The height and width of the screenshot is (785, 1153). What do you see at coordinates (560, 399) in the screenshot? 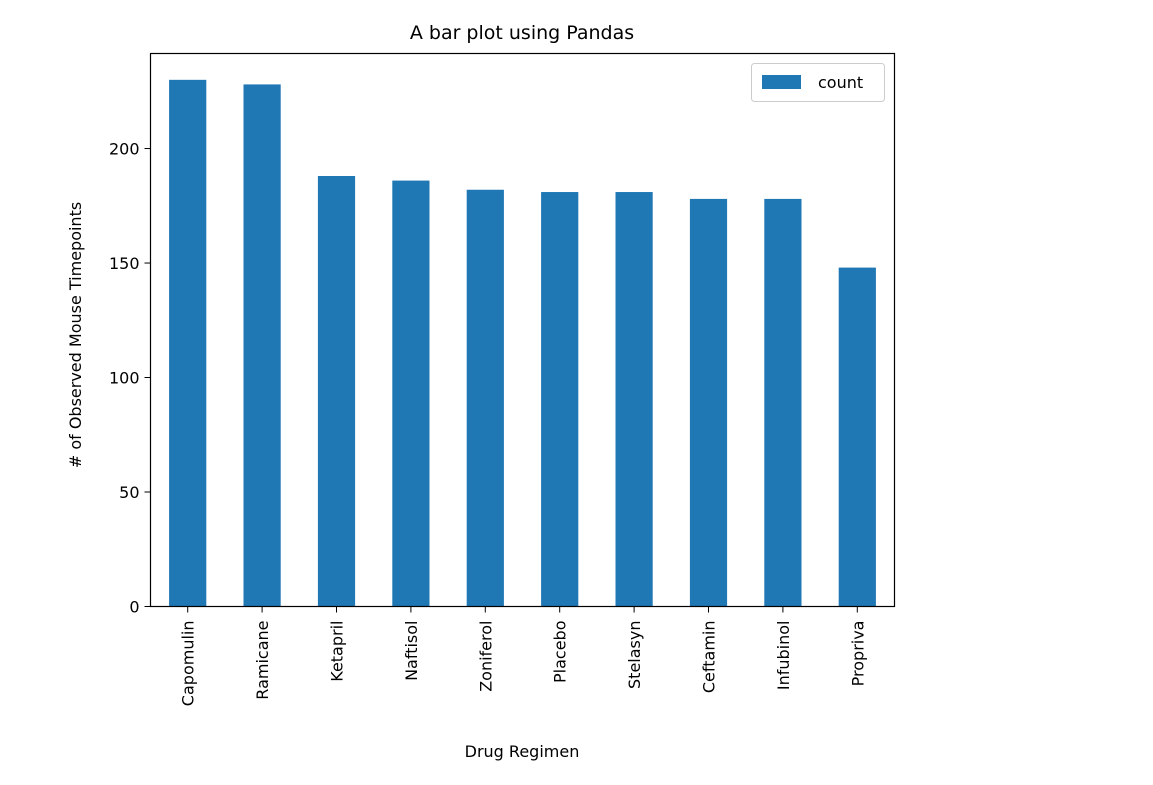
I see `bar-placebo` at bounding box center [560, 399].